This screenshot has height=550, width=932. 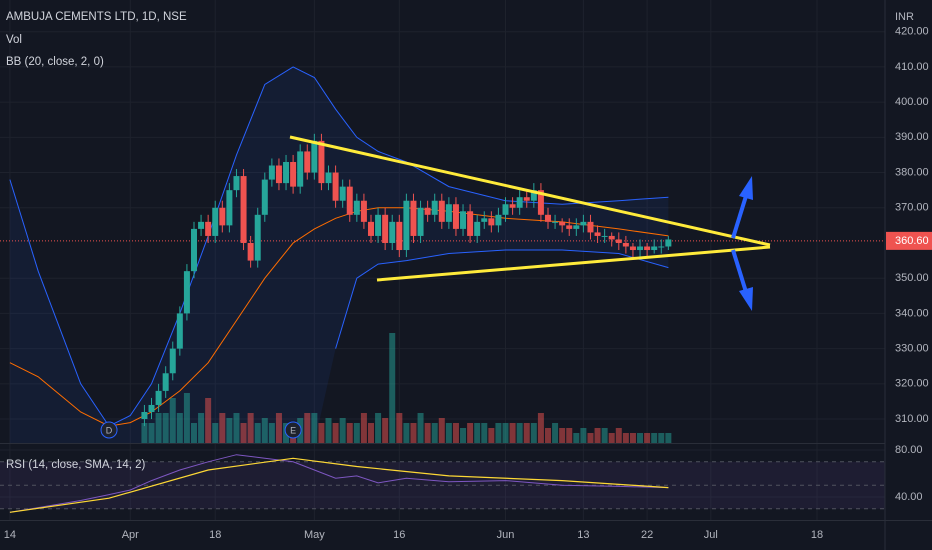 What do you see at coordinates (904, 17) in the screenshot?
I see `currency-label: INR` at bounding box center [904, 17].